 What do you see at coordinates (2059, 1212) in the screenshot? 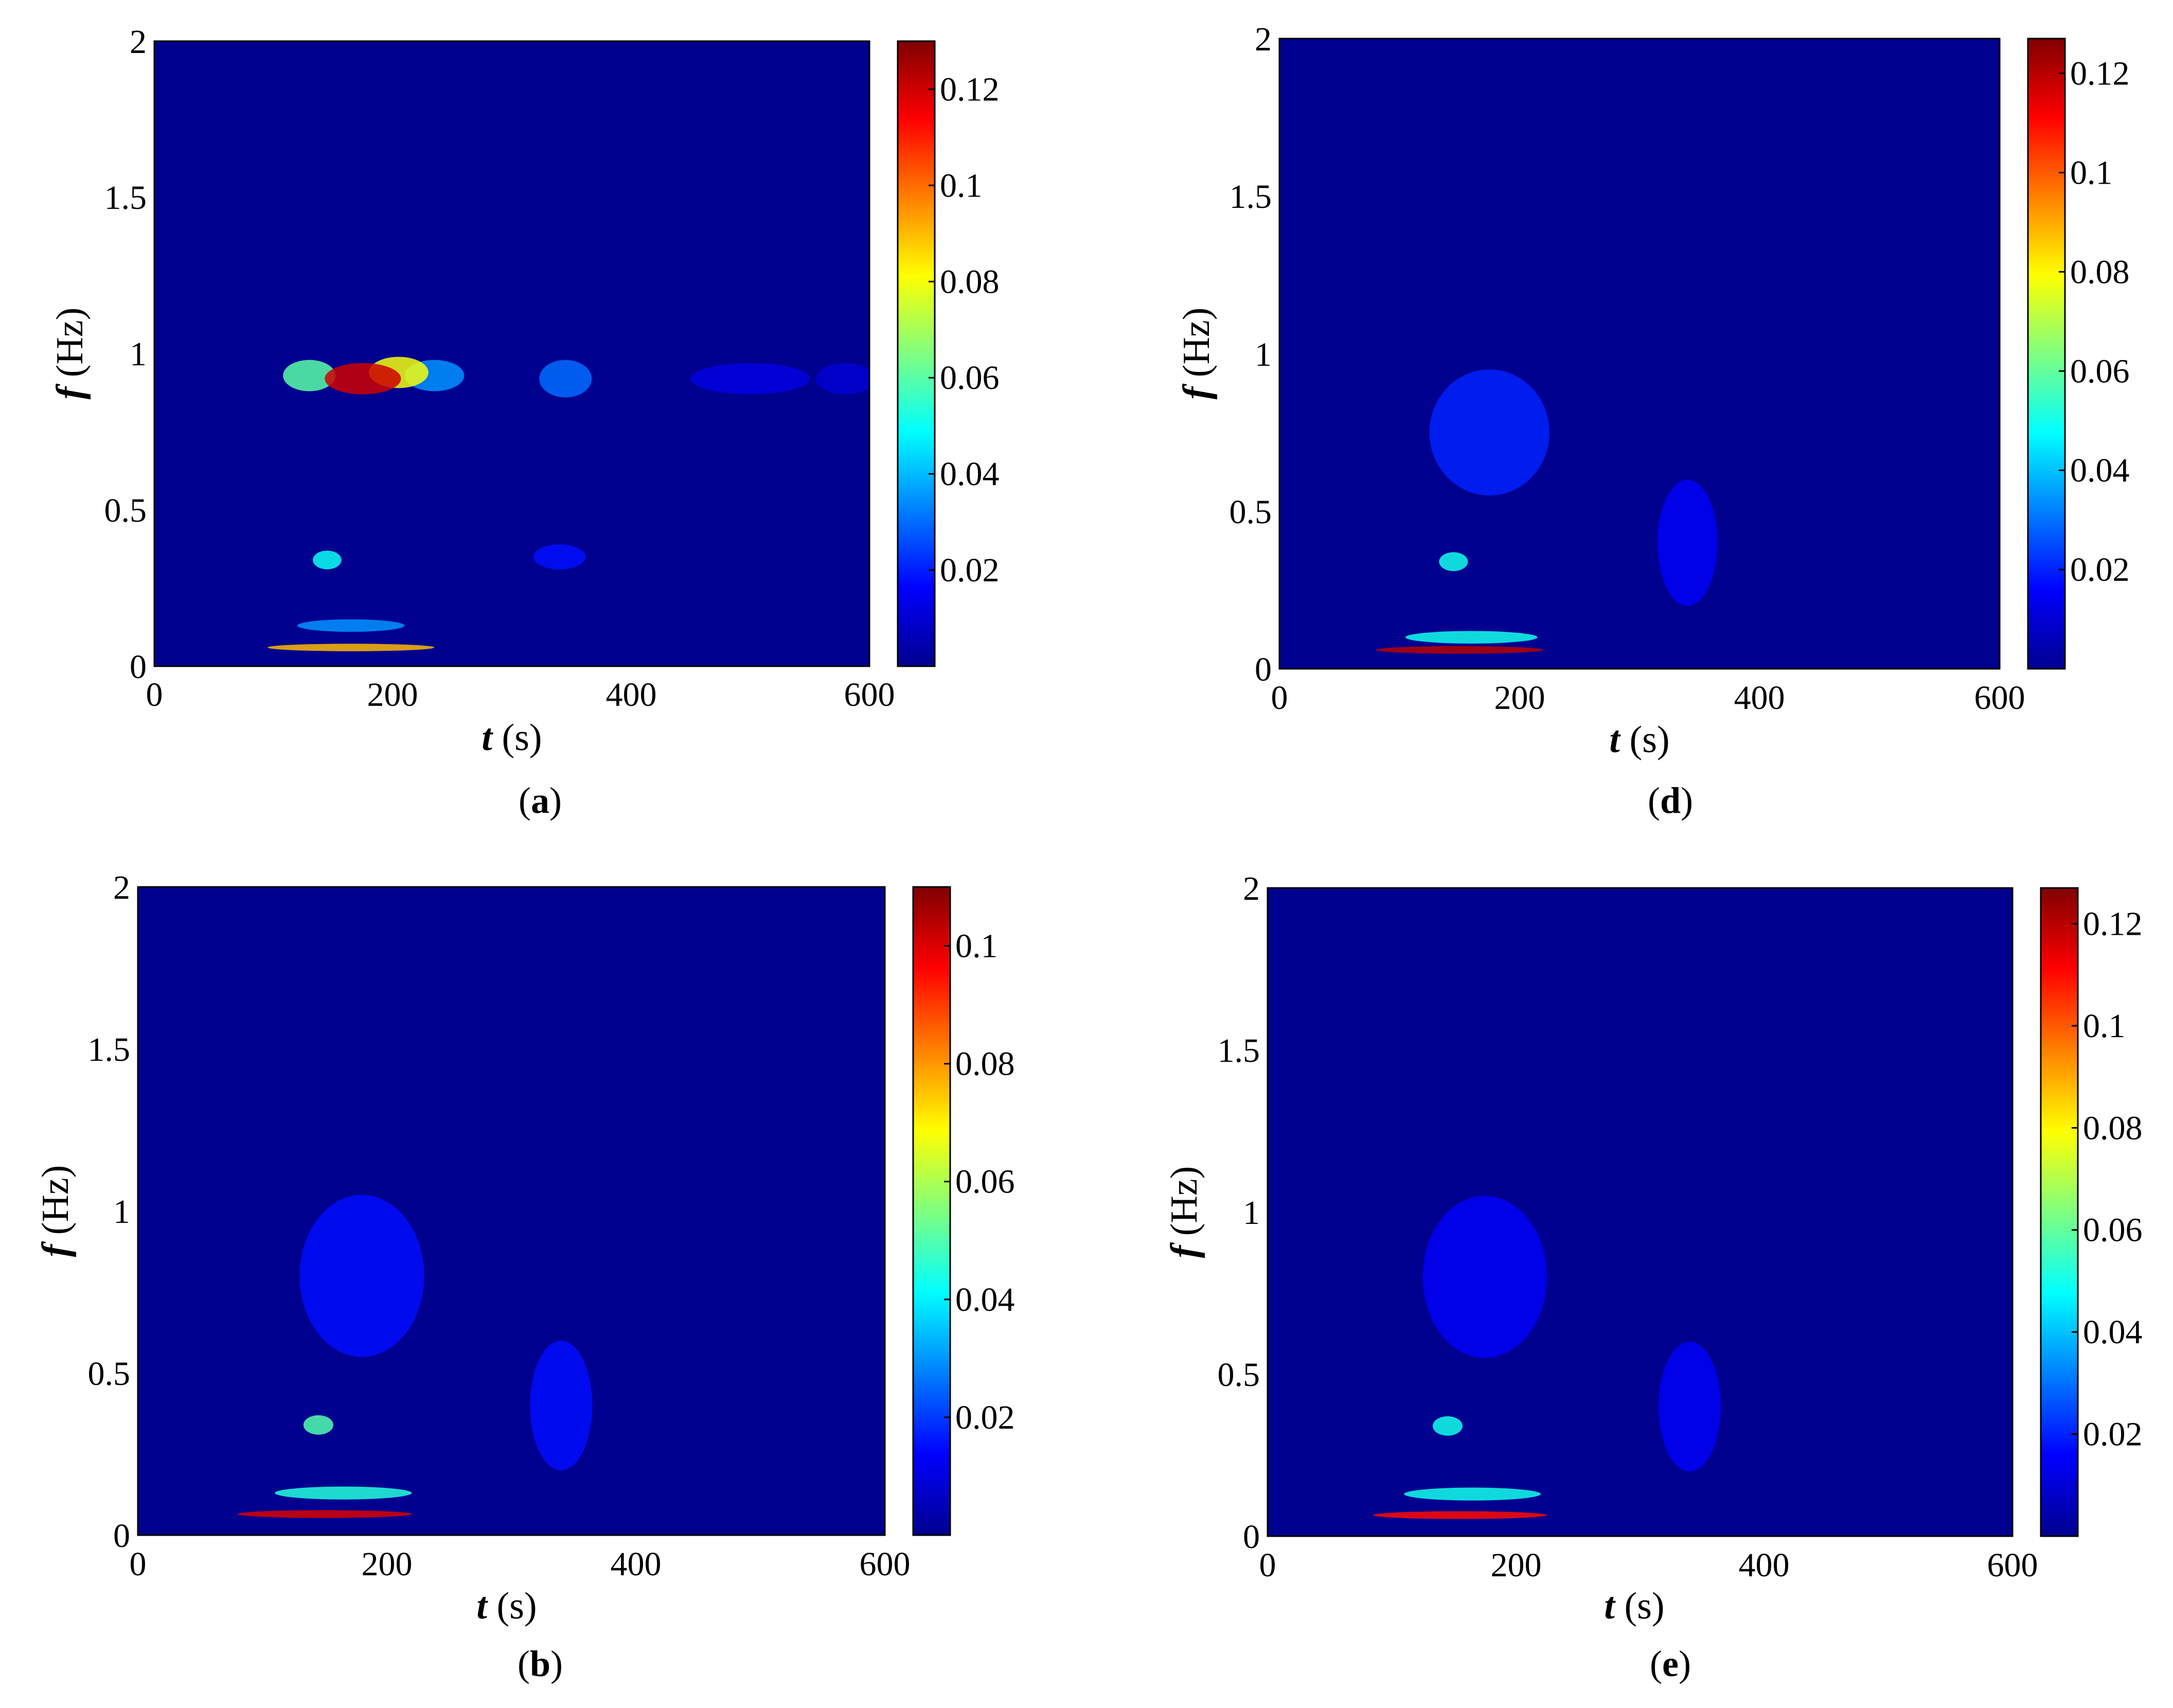
I see `colorbar` at bounding box center [2059, 1212].